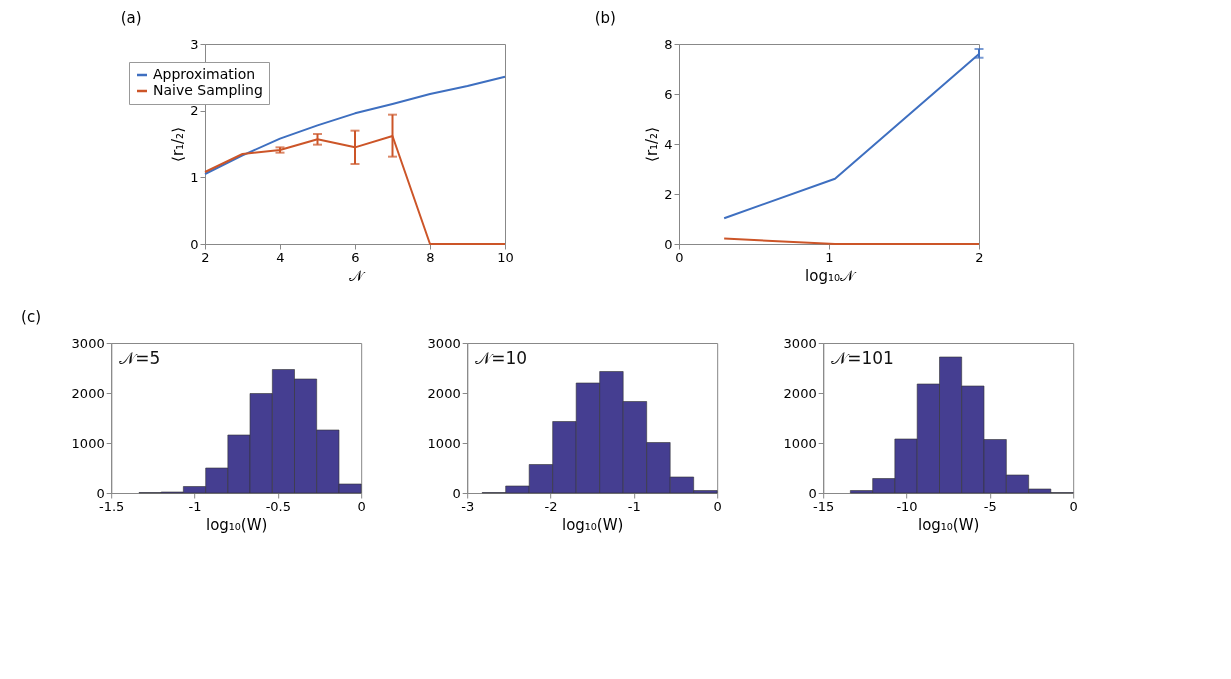  I want to click on annotation: 𝒩=10, so click(501, 358).